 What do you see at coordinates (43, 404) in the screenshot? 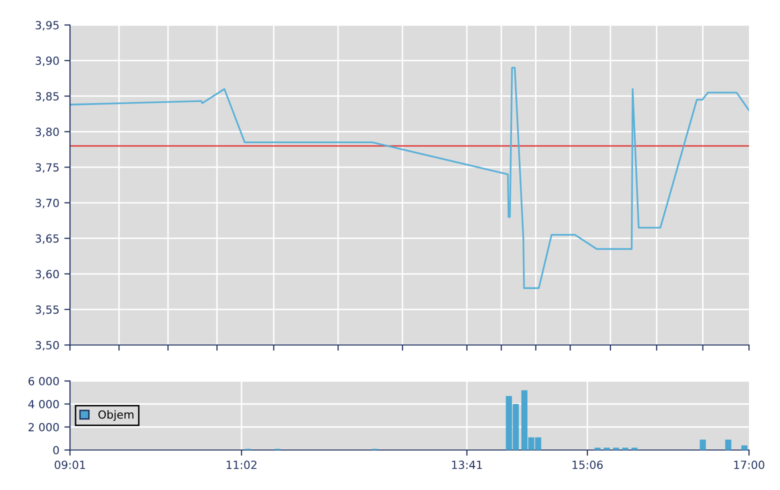
I see `y-tick-label: 4 000` at bounding box center [43, 404].